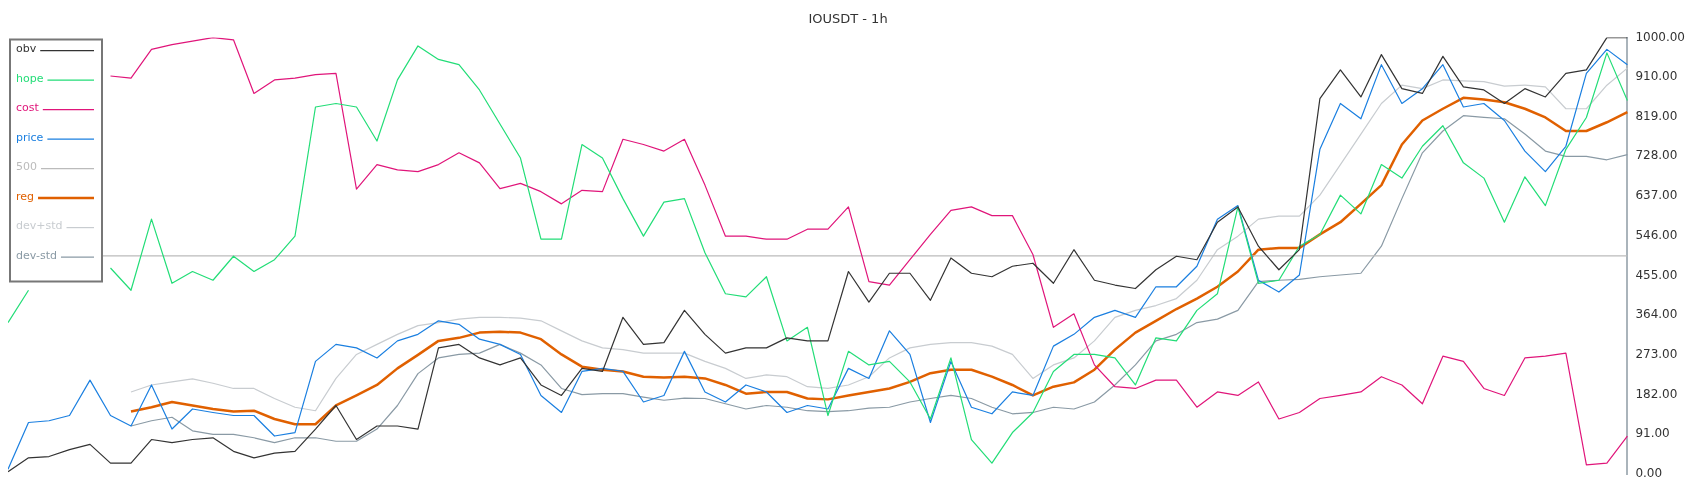  Describe the element at coordinates (1656, 155) in the screenshot. I see `y-tick-label: 728.00` at that location.